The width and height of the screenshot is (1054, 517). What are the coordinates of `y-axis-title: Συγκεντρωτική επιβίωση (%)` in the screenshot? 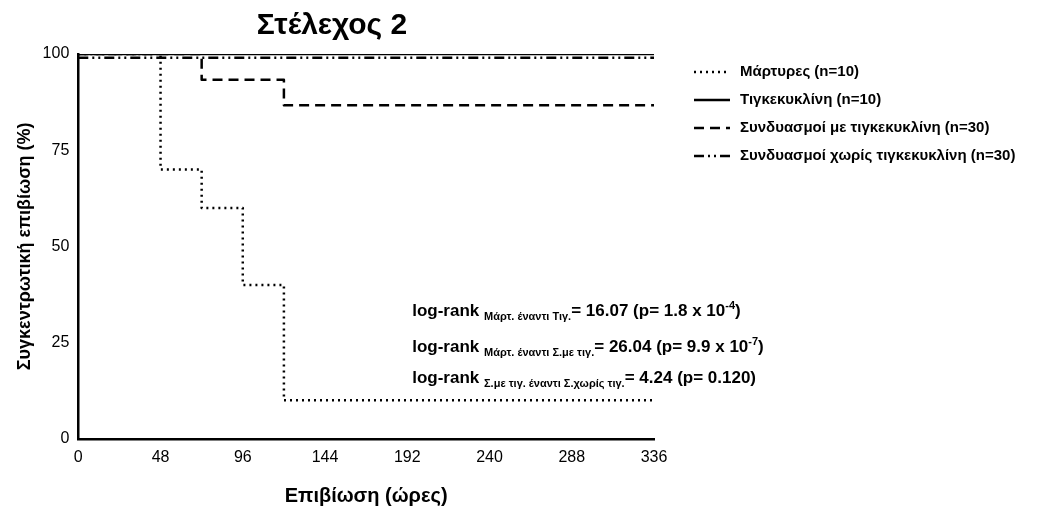 It's located at (23, 246).